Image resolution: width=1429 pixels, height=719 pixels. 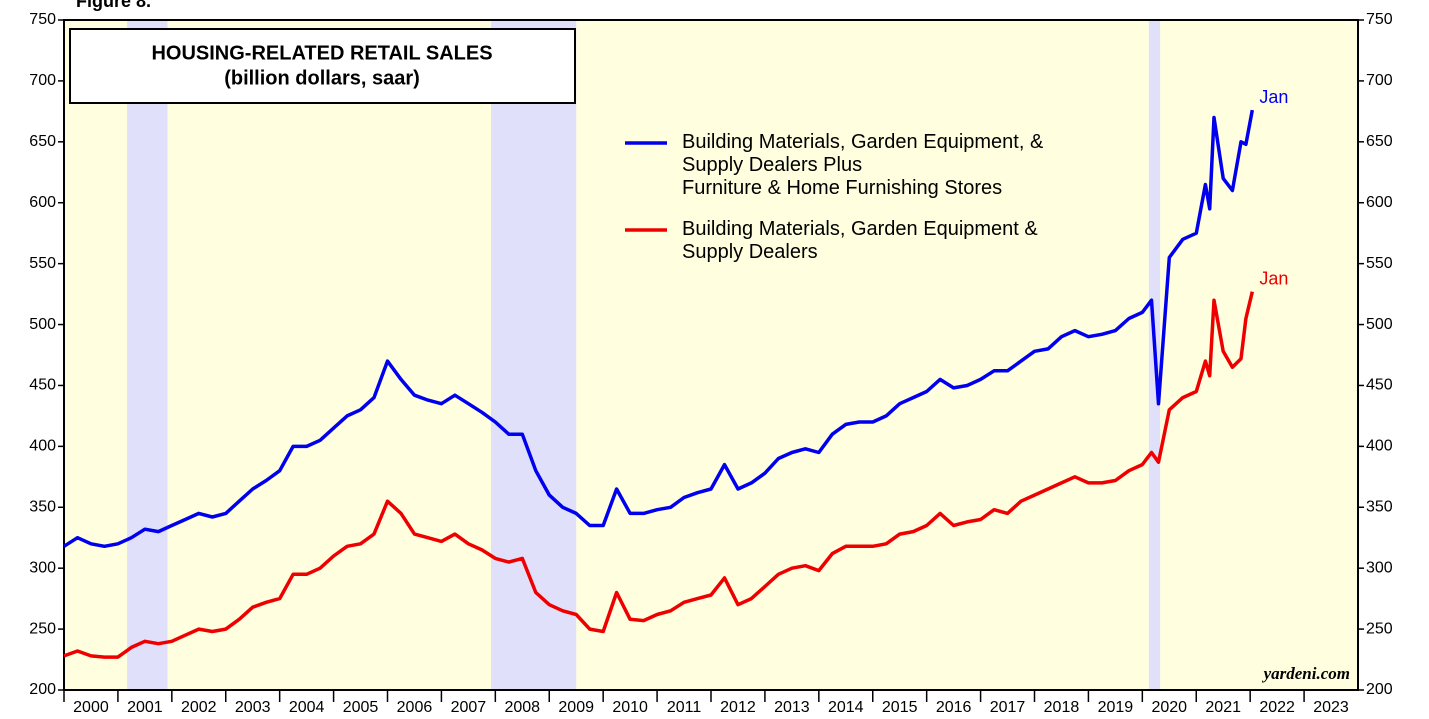 What do you see at coordinates (1008, 707) in the screenshot?
I see `x-tick-label: 2017` at bounding box center [1008, 707].